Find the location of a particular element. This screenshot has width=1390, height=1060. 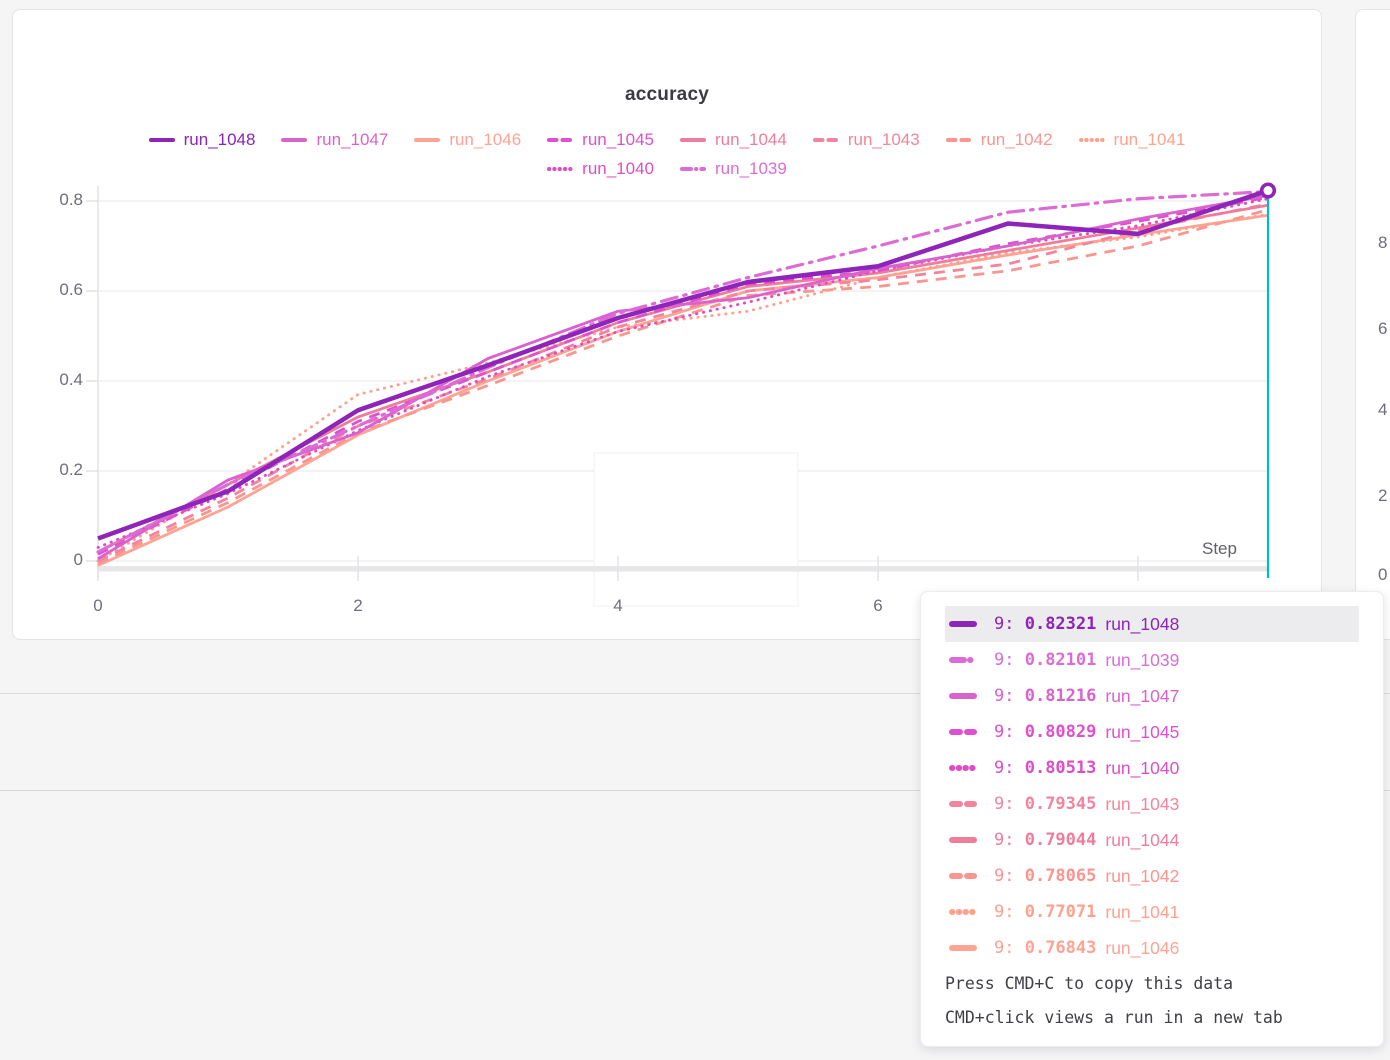

y-axis-tick-label: 0 is located at coordinates (78, 559).